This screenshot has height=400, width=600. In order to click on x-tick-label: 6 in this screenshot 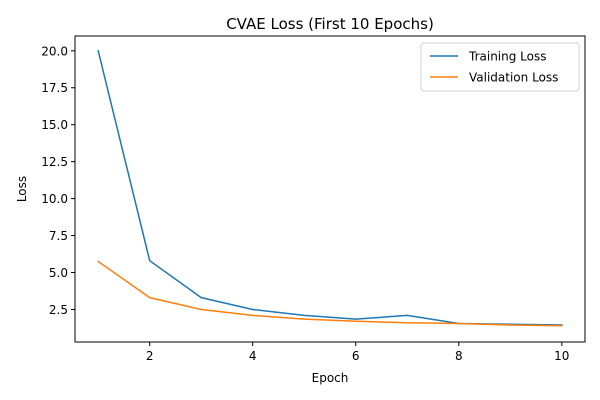, I will do `click(356, 356)`.